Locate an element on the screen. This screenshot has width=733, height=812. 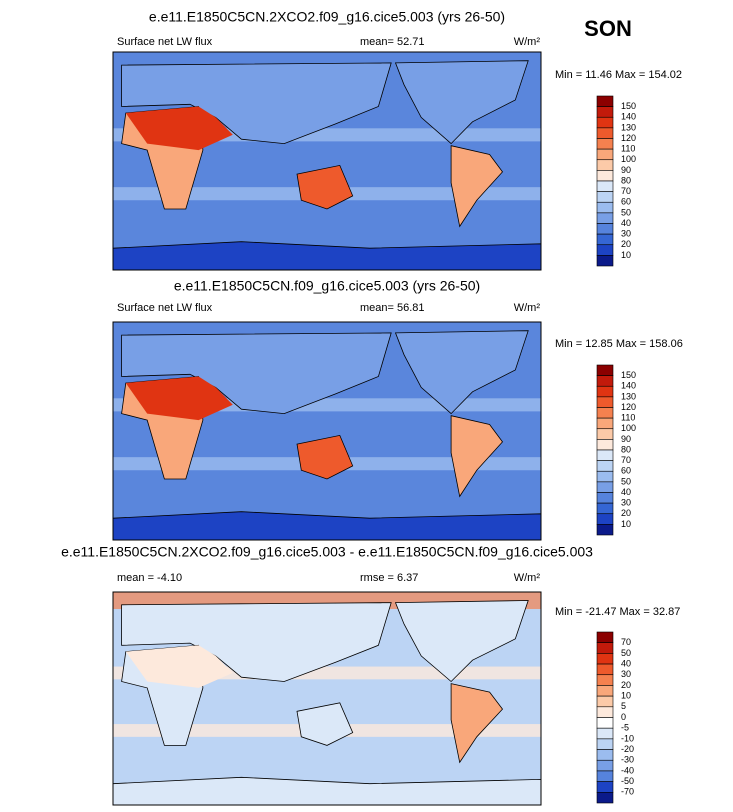
colorbar-label: 5 is located at coordinates (623, 706).